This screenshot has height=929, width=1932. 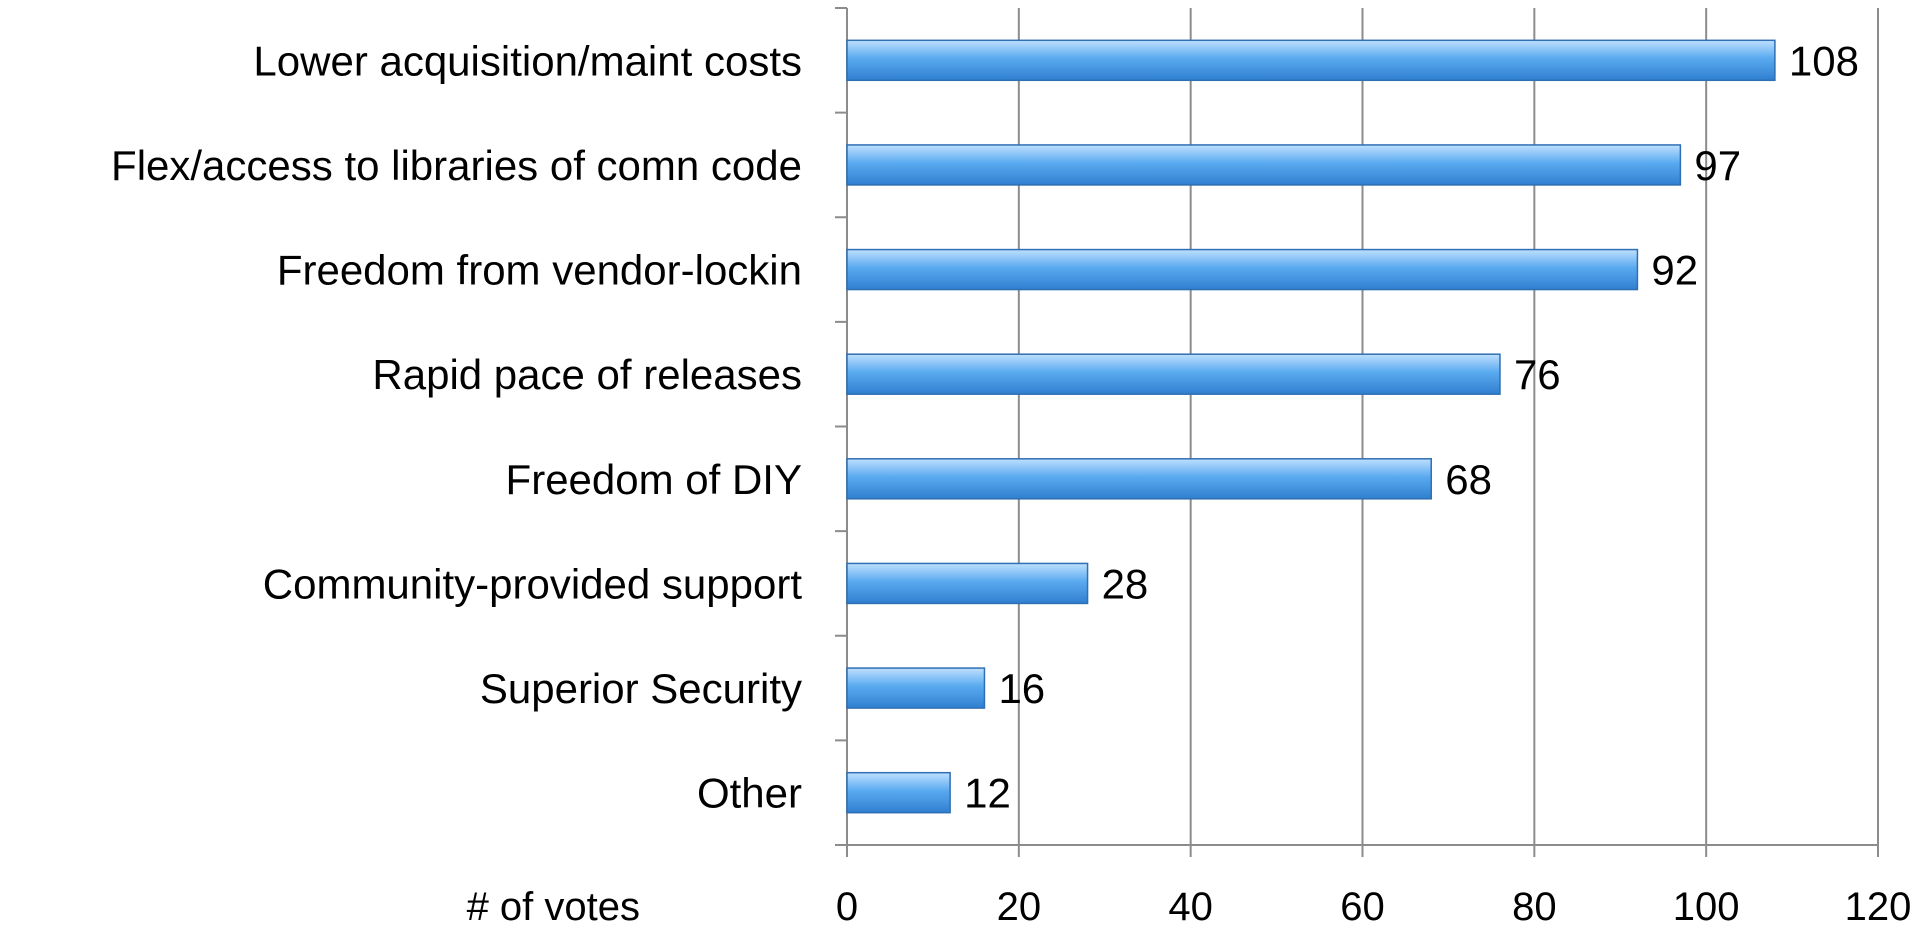 I want to click on category-label: Freedom from vendor-lockin, so click(x=539, y=270).